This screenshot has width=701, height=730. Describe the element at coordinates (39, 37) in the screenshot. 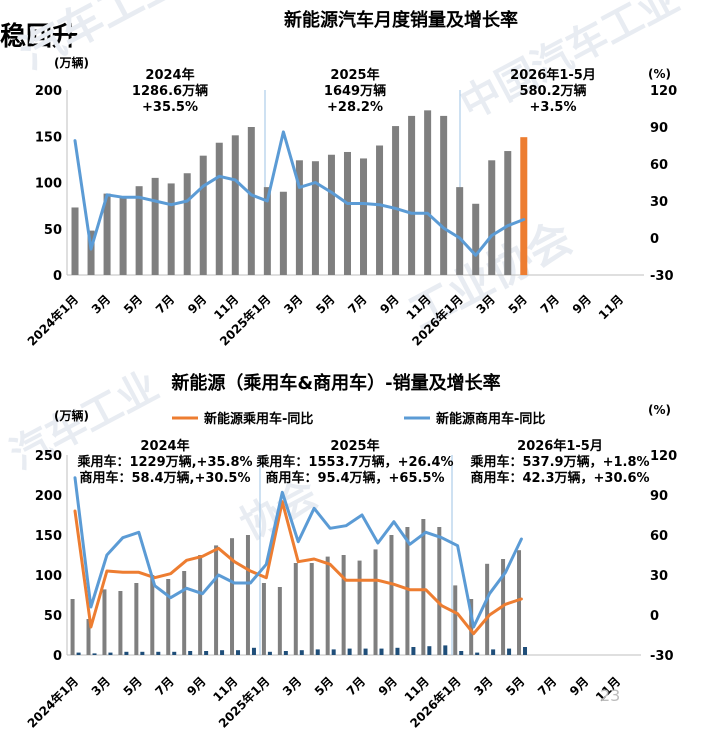

I see `page-title: 稳回升` at that location.